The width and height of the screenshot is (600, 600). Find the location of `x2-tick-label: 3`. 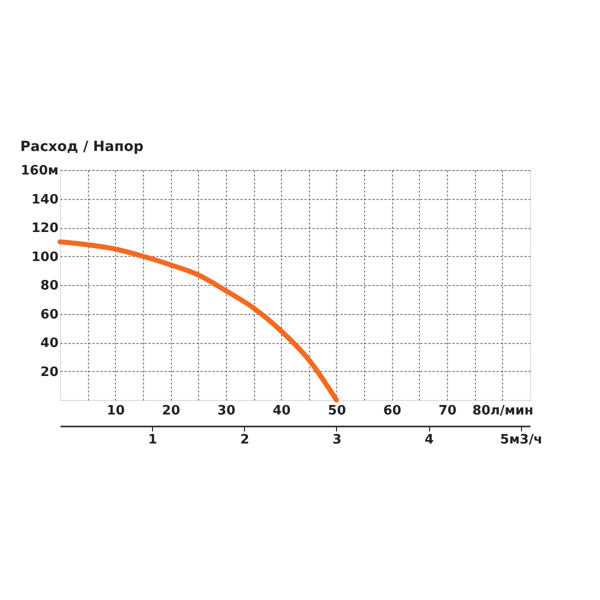

x2-tick-label: 3 is located at coordinates (337, 440).